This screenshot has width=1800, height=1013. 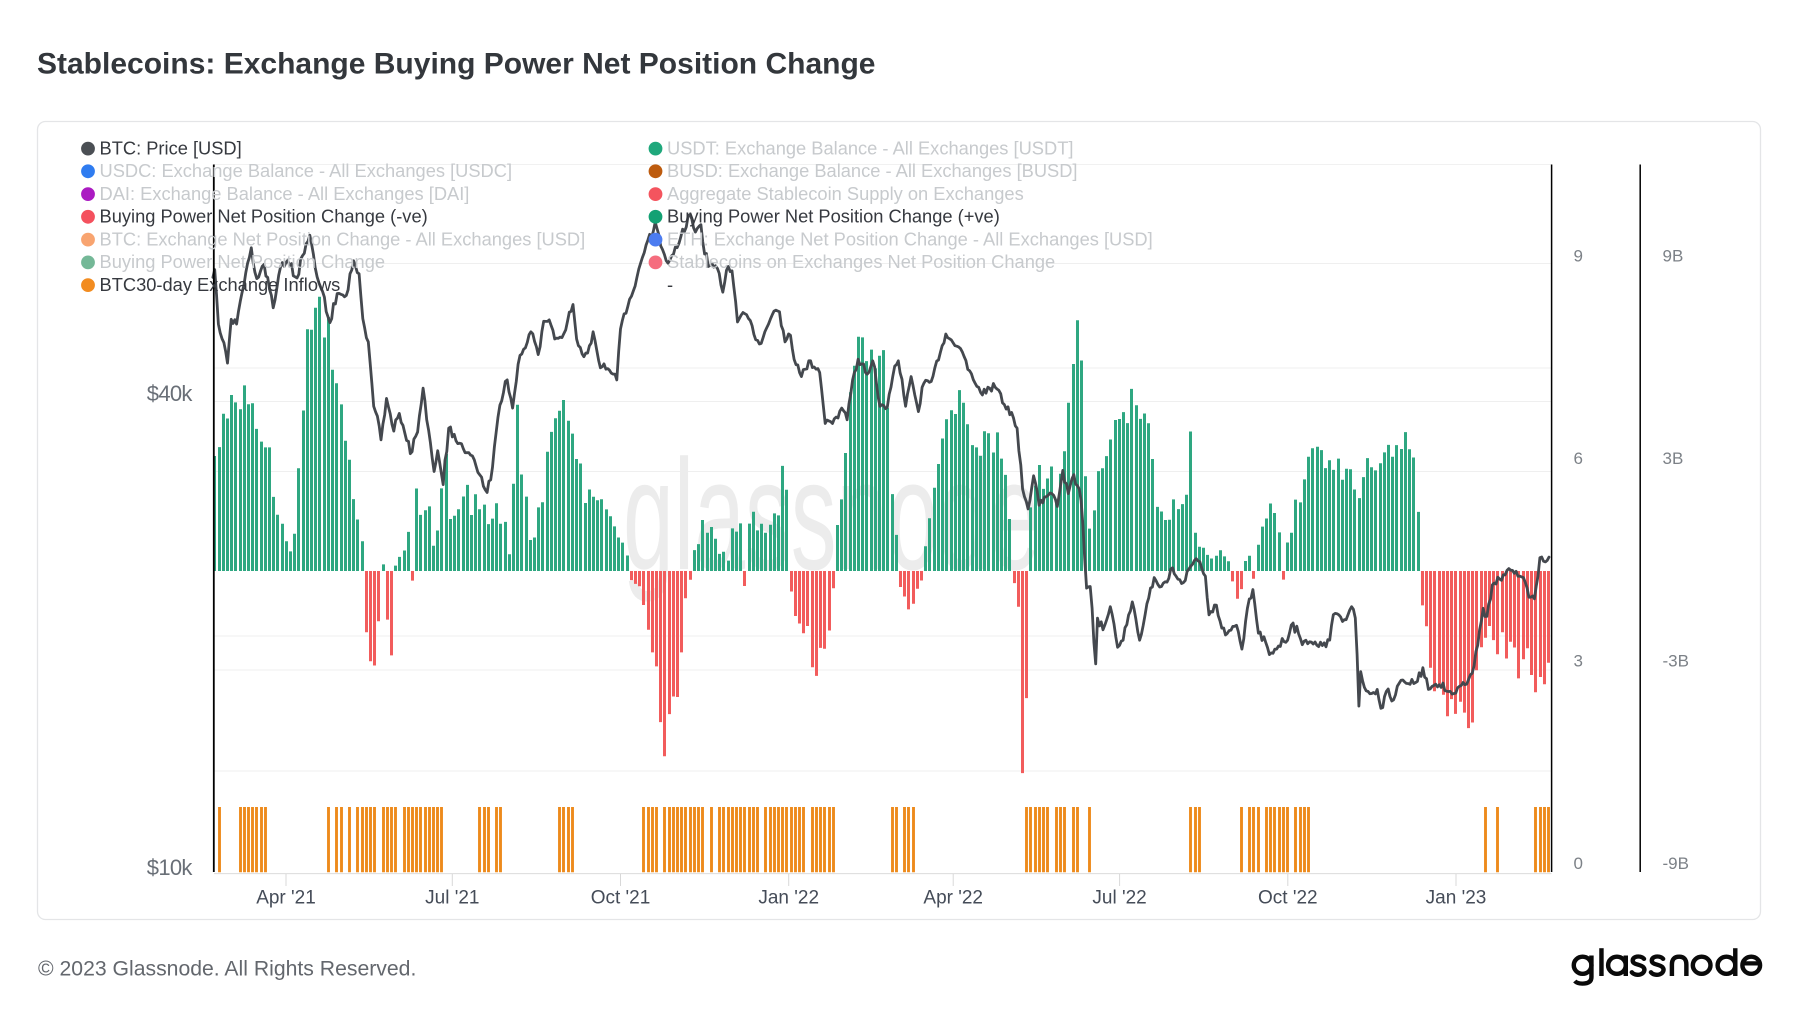 I want to click on svg-text: -9B, so click(x=1676, y=863).